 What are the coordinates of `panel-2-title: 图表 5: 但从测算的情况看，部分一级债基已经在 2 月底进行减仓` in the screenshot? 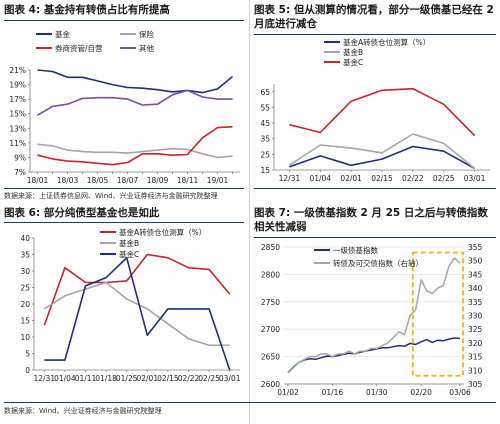 It's located at (374, 17).